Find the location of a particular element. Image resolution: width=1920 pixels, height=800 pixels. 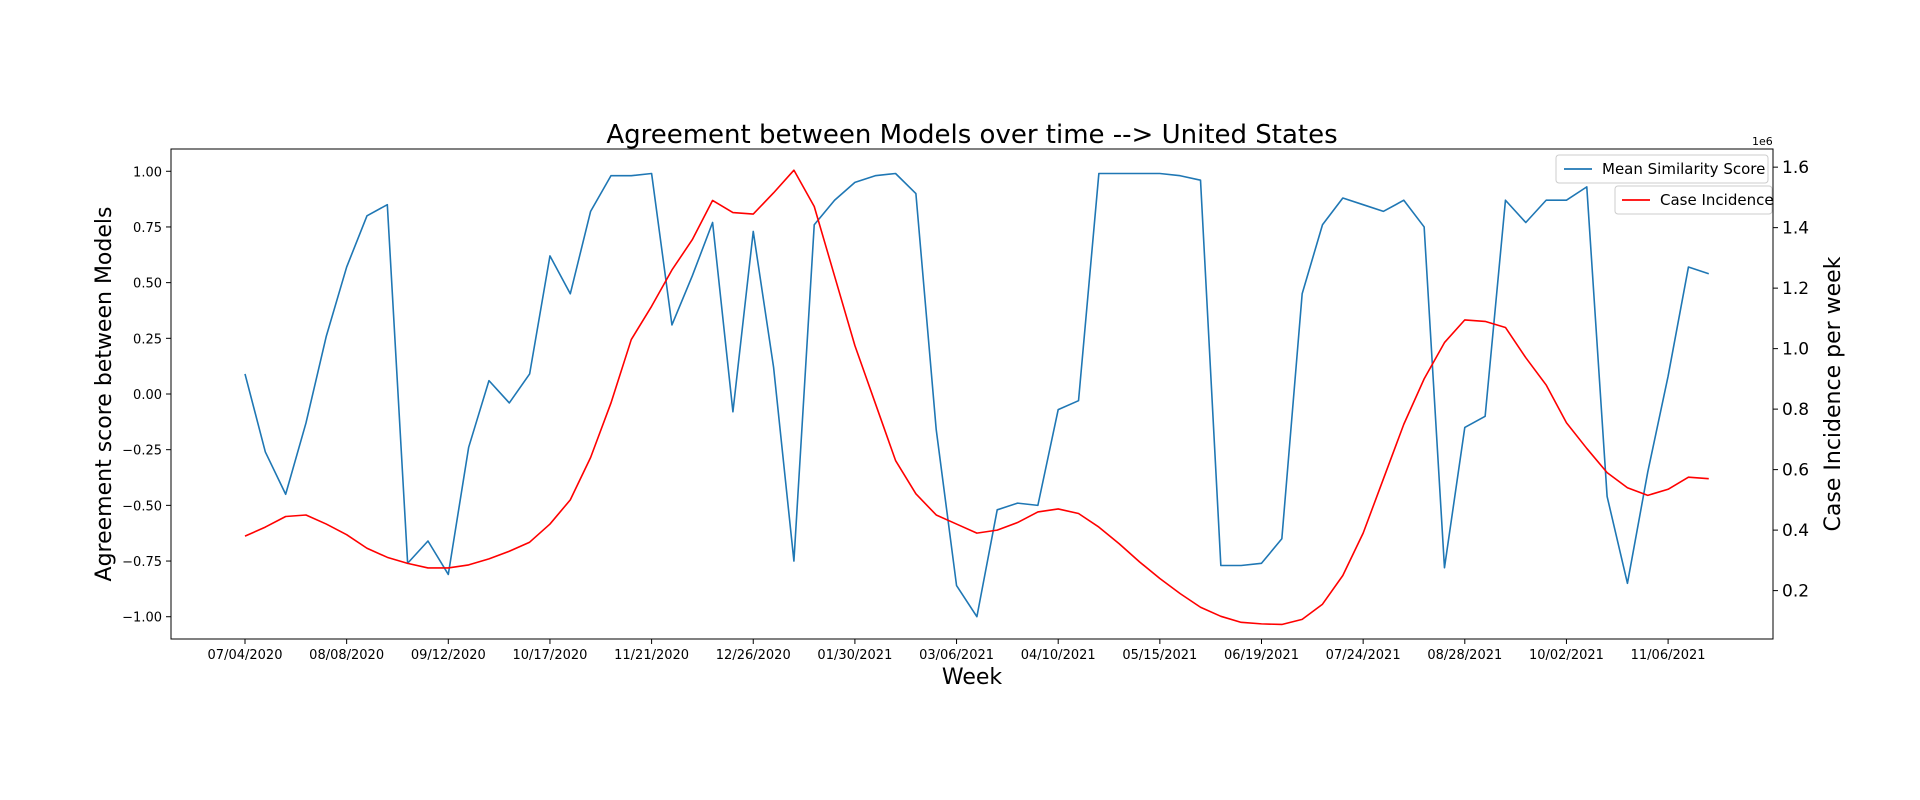

x-tick-label: 11/06/2021 is located at coordinates (1668, 655).